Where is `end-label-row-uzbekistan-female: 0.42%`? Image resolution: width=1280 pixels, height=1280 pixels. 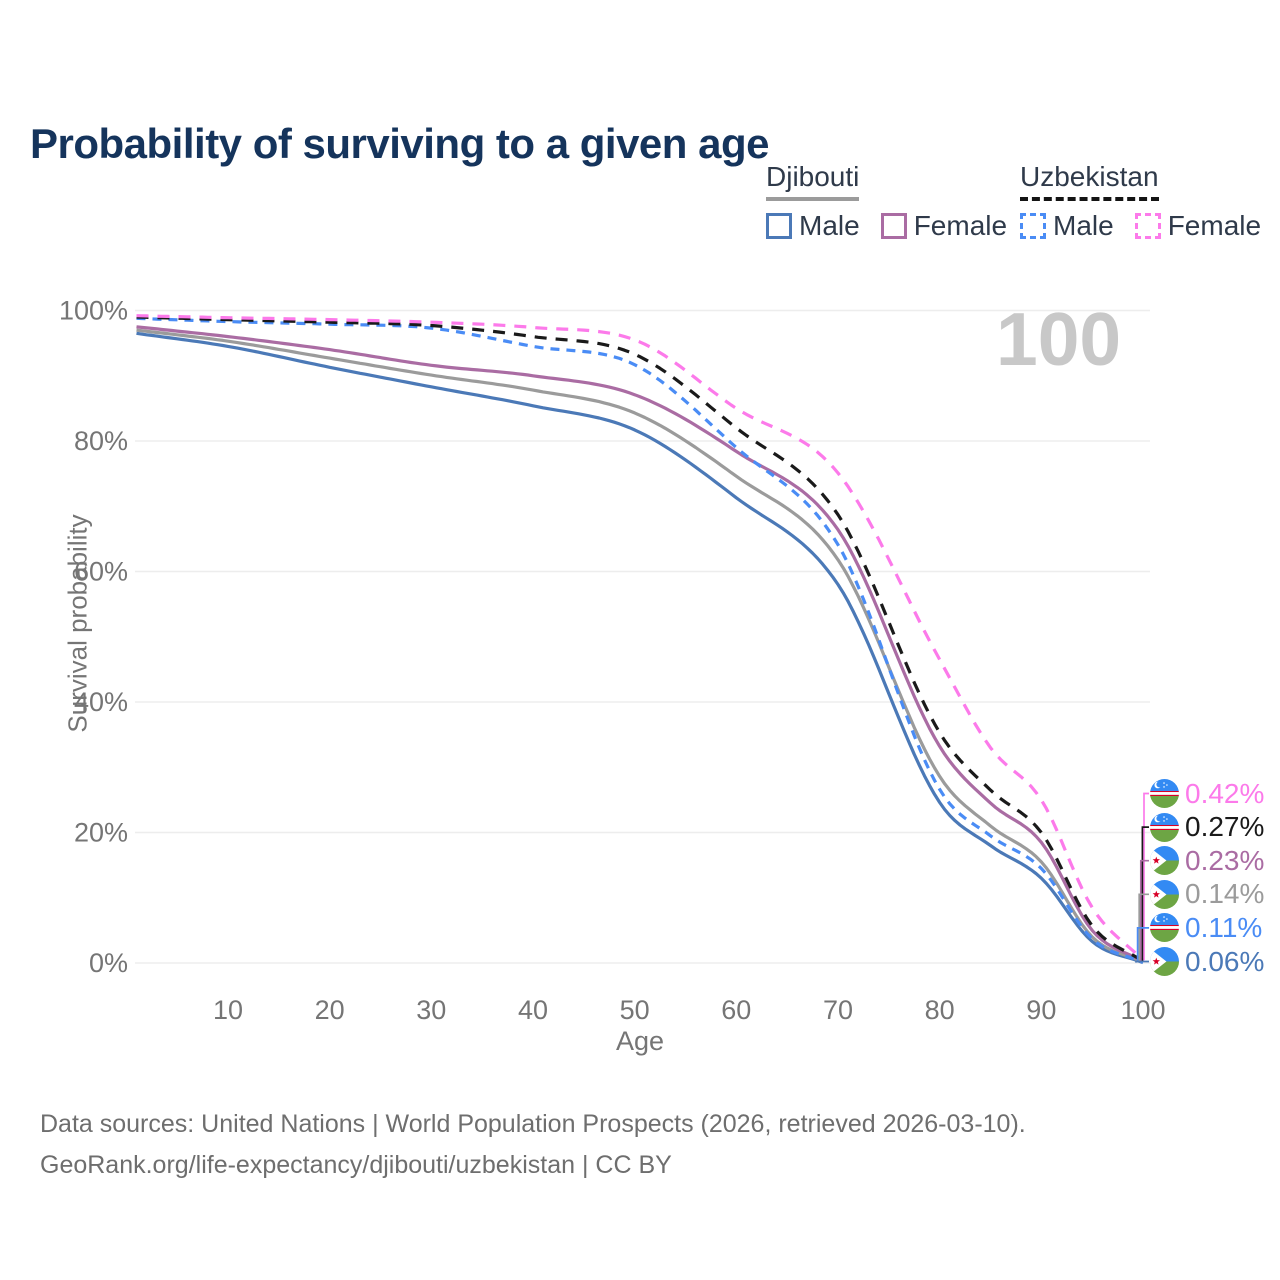
end-label-row-uzbekistan-female: 0.42% is located at coordinates (1207, 793).